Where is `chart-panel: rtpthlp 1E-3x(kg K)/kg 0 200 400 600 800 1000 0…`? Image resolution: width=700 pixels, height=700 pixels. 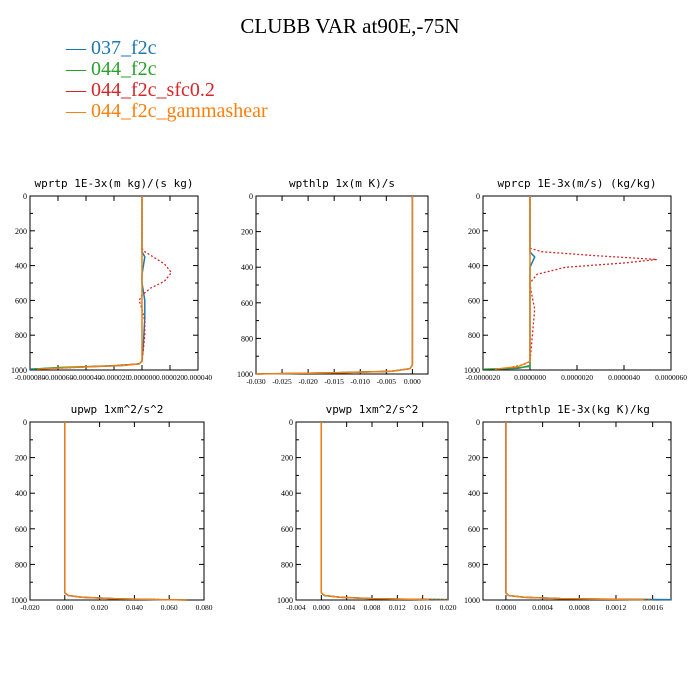
chart-panel: rtpthlp 1E-3x(kg K)/kg 0 200 400 600 800 1000 0… is located at coordinates (568, 507).